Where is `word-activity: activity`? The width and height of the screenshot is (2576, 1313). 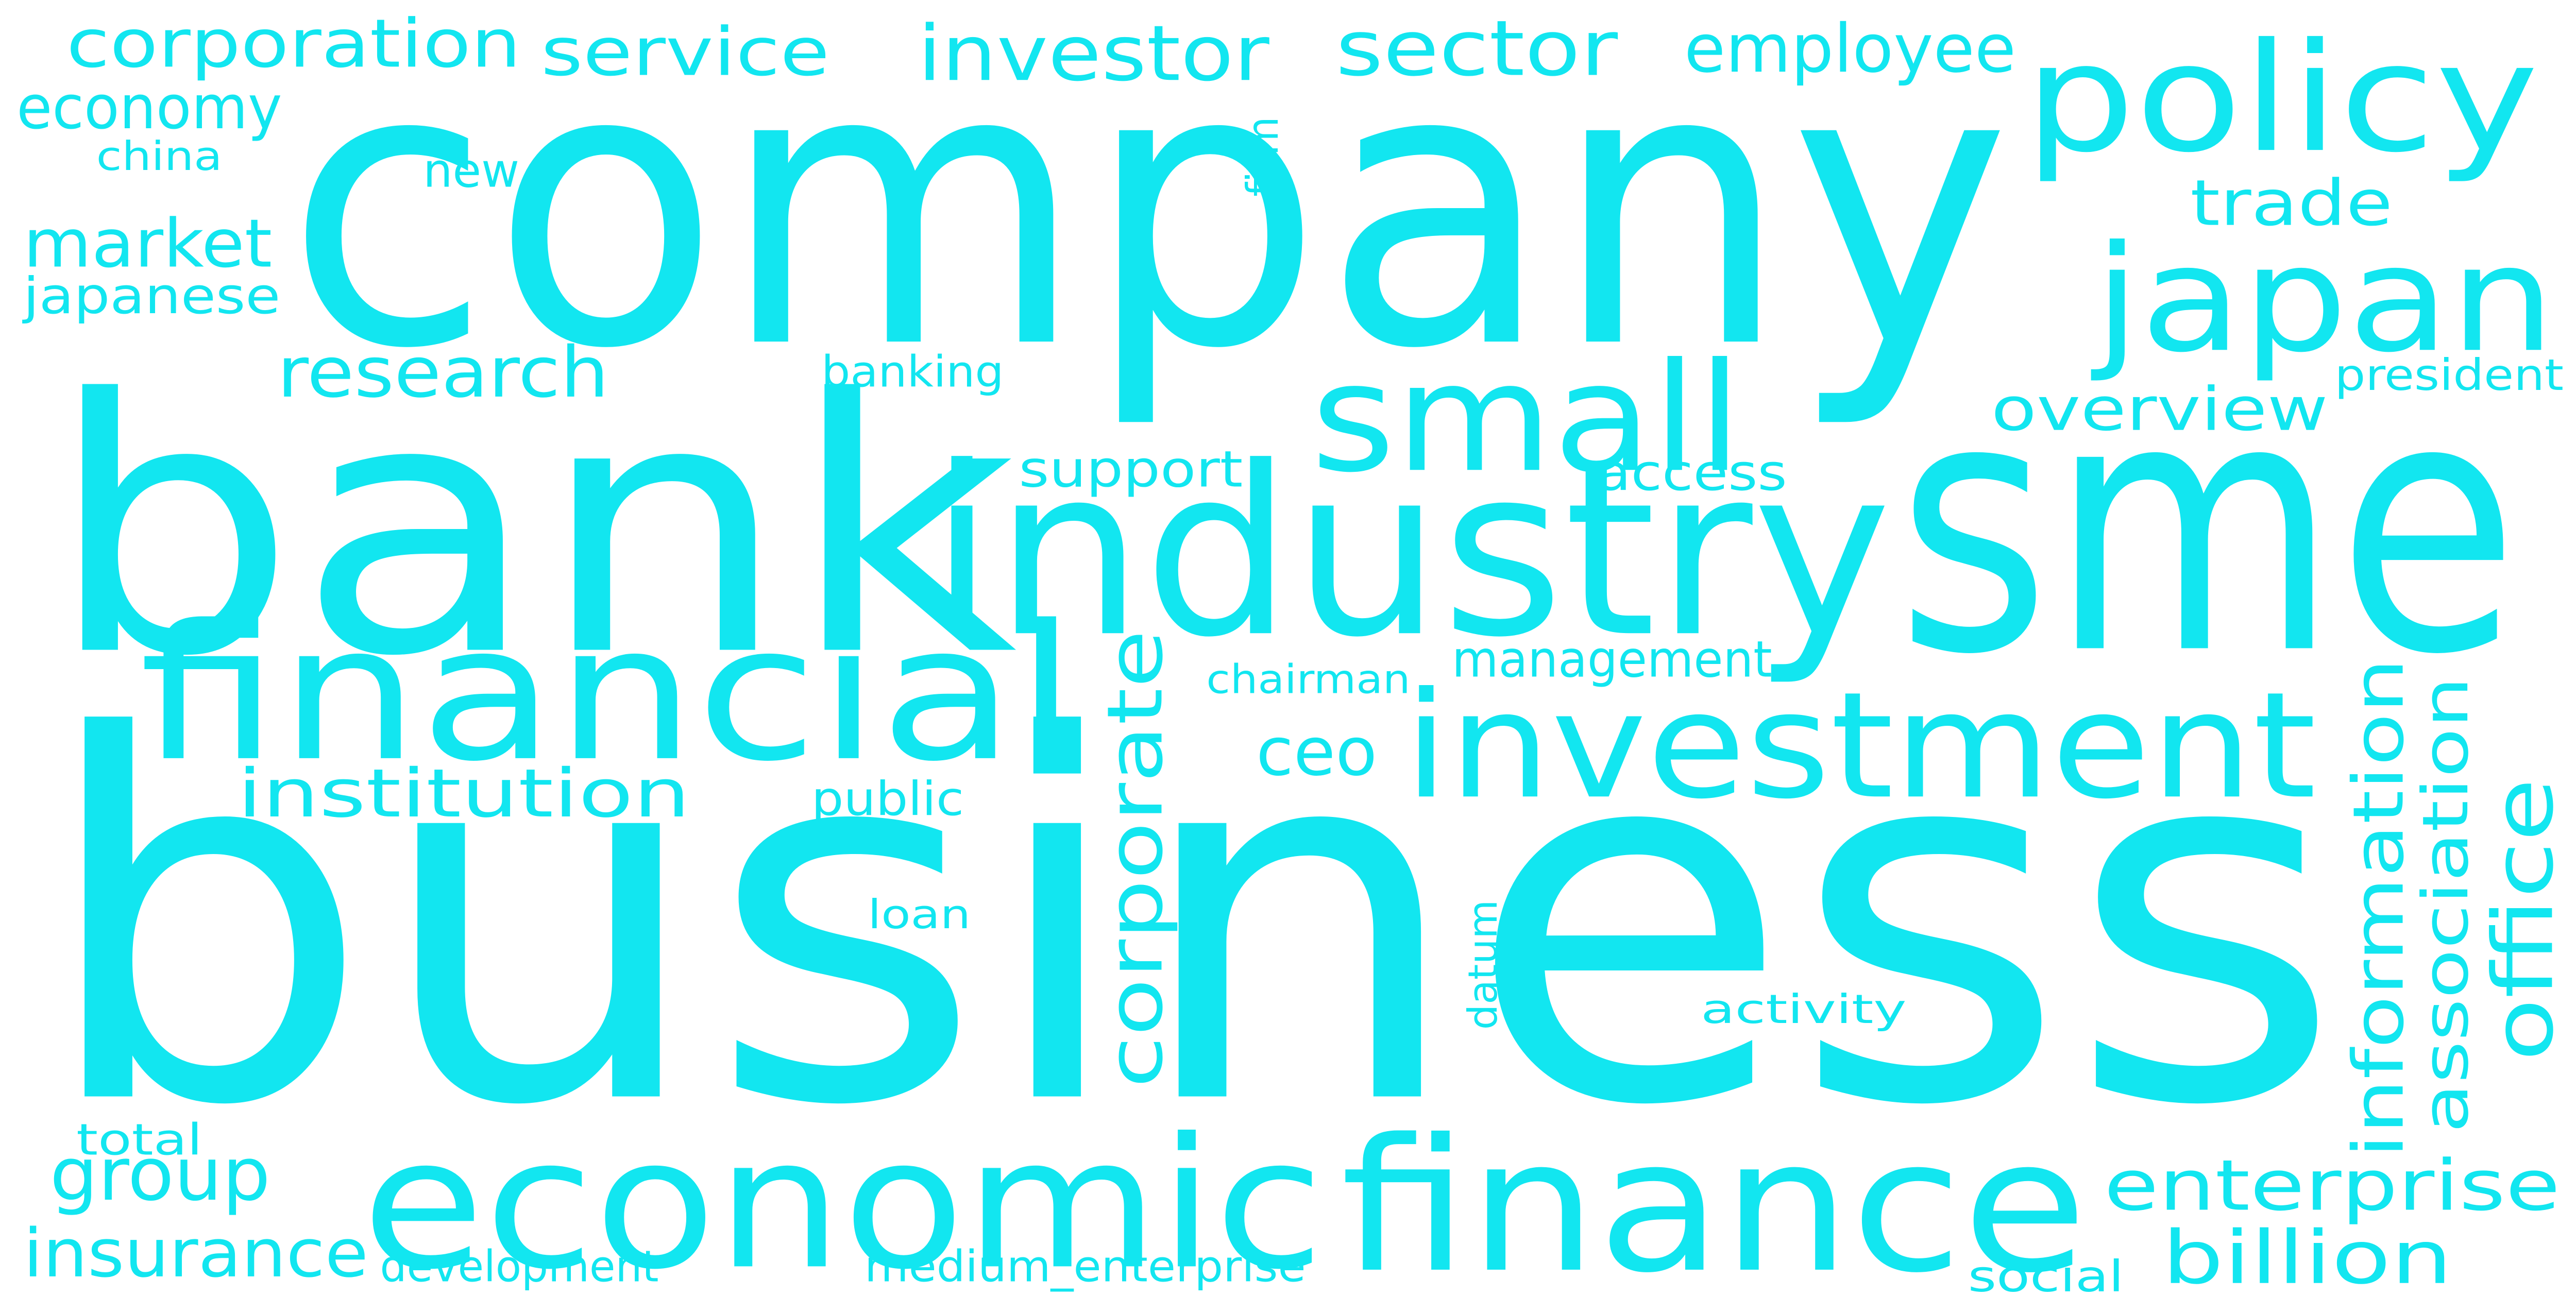 word-activity: activity is located at coordinates (1803, 1009).